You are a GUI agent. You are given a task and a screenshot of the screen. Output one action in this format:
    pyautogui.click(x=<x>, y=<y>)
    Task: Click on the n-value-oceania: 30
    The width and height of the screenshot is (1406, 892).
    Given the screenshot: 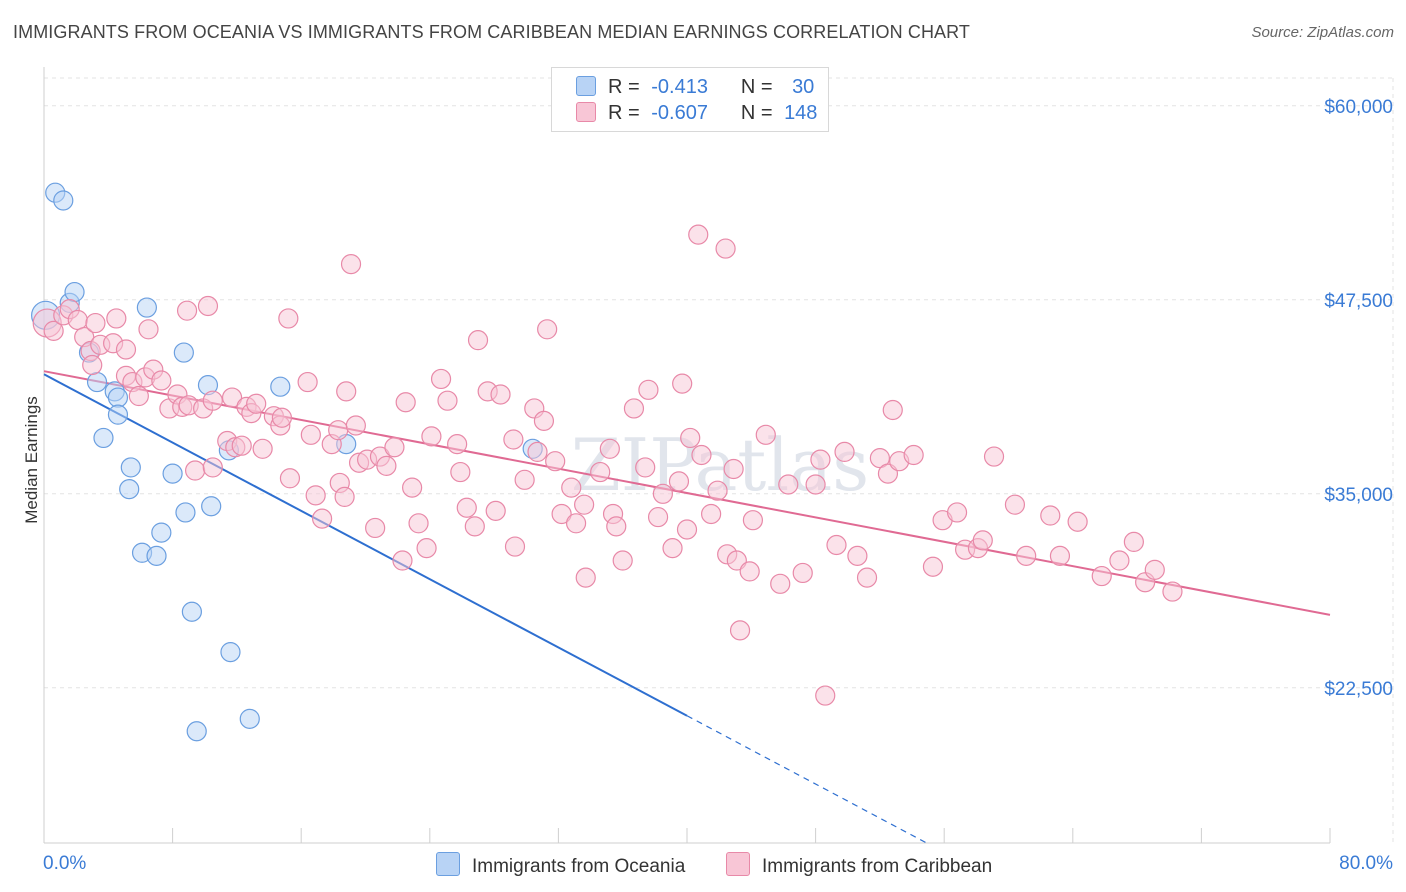 What is the action you would take?
    pyautogui.click(x=803, y=87)
    